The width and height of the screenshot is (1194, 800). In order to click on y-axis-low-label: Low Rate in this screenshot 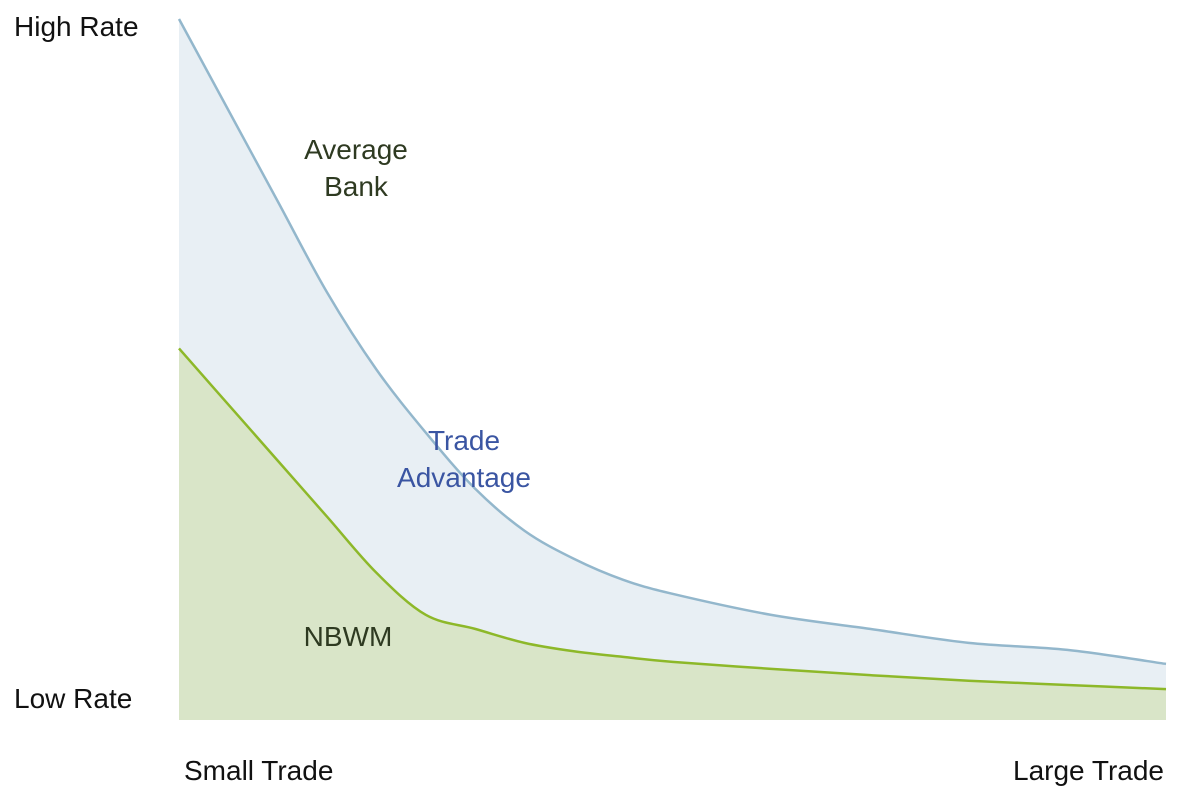, I will do `click(73, 698)`.